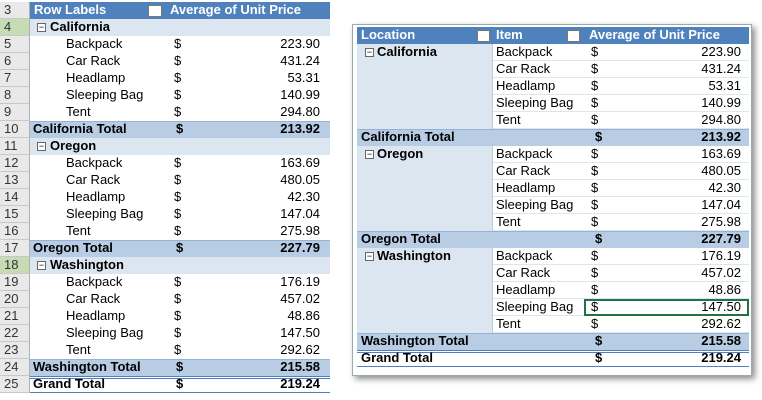 This screenshot has height=400, width=762. Describe the element at coordinates (300, 60) in the screenshot. I see `value: 431.24` at that location.